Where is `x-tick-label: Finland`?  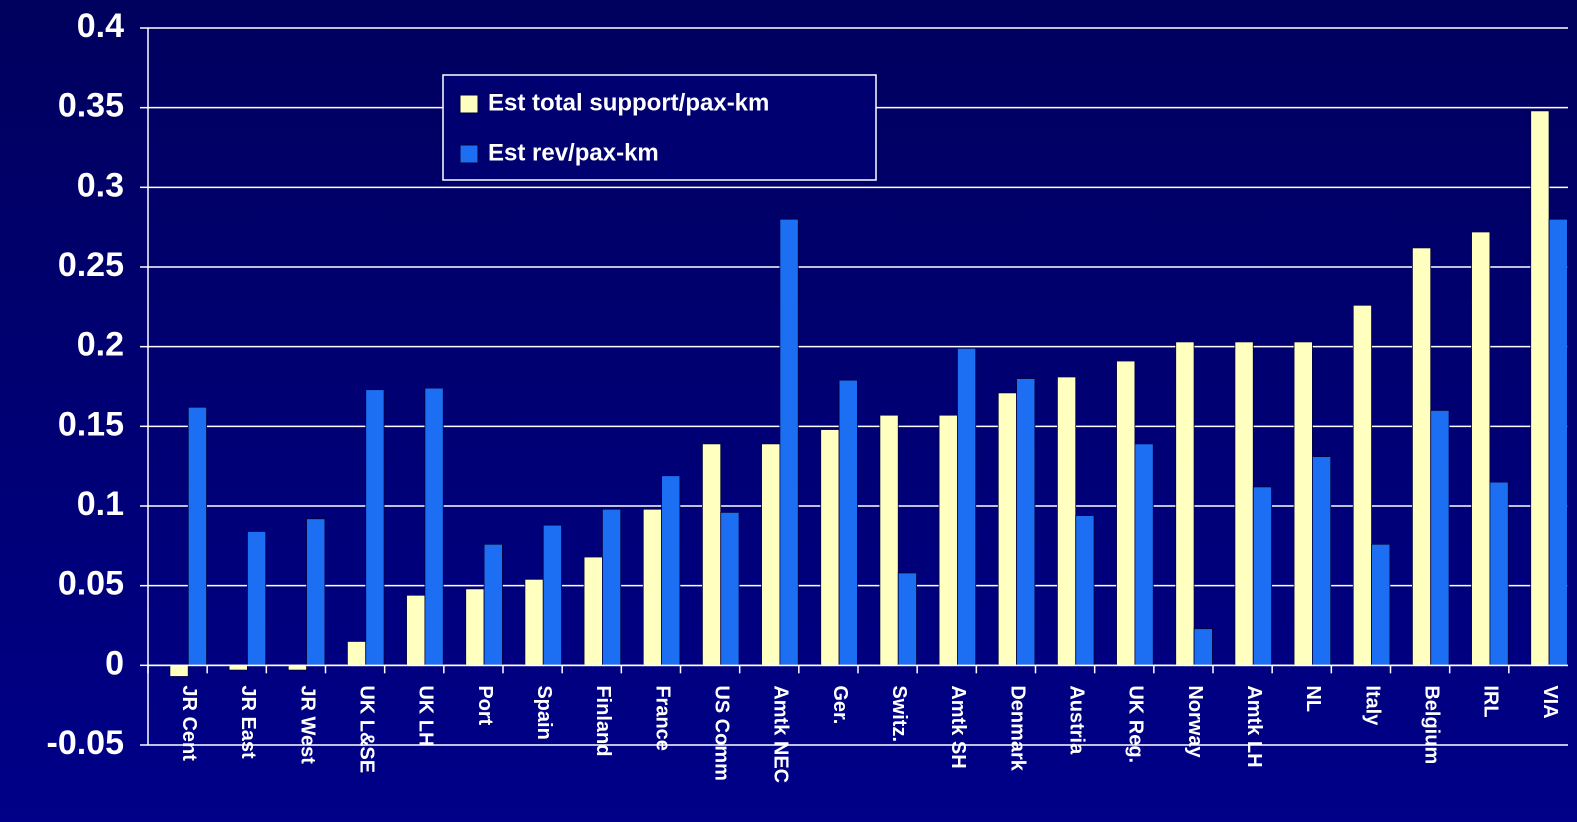 x-tick-label: Finland is located at coordinates (603, 720).